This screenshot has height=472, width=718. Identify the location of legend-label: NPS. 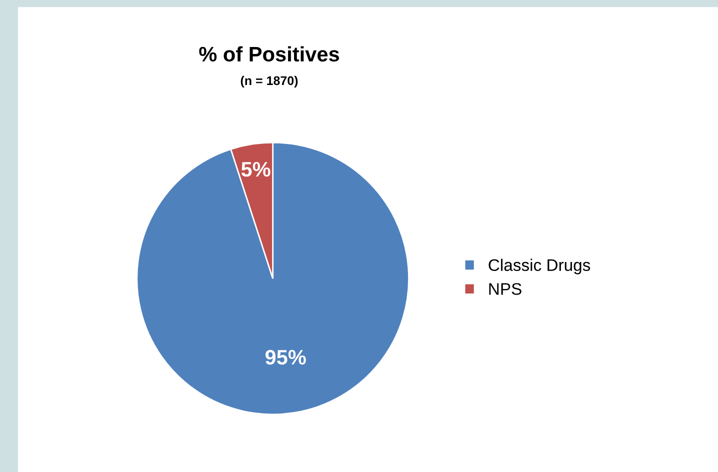
(505, 289).